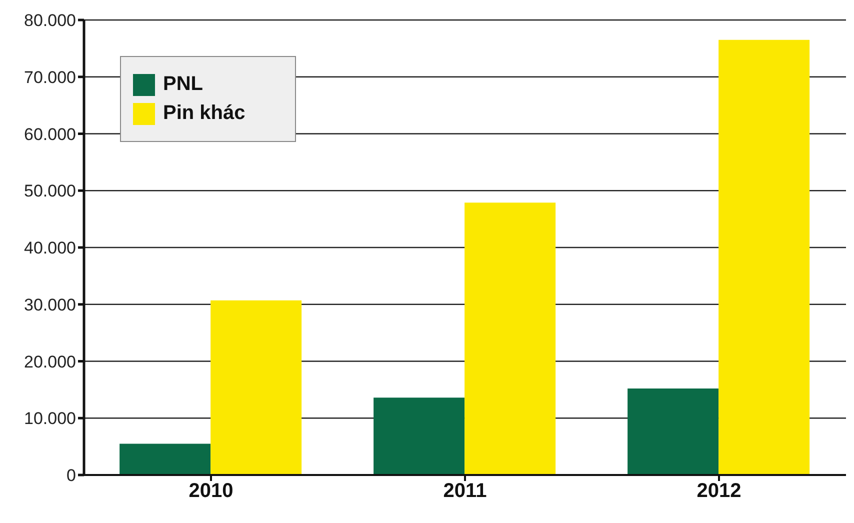 This screenshot has width=854, height=523. Describe the element at coordinates (50, 191) in the screenshot. I see `y-tick-label: 50.000` at that location.